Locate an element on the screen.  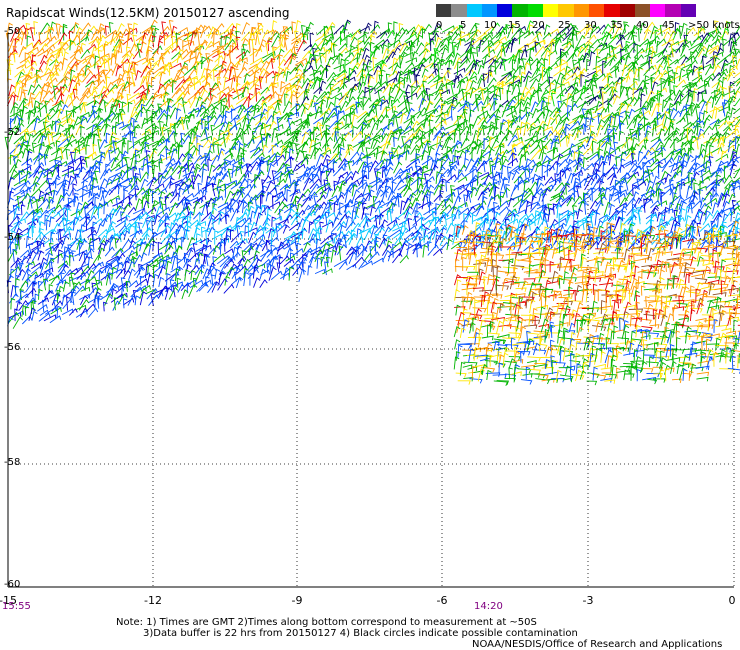
lat-label: -52 is located at coordinates (12, 132).